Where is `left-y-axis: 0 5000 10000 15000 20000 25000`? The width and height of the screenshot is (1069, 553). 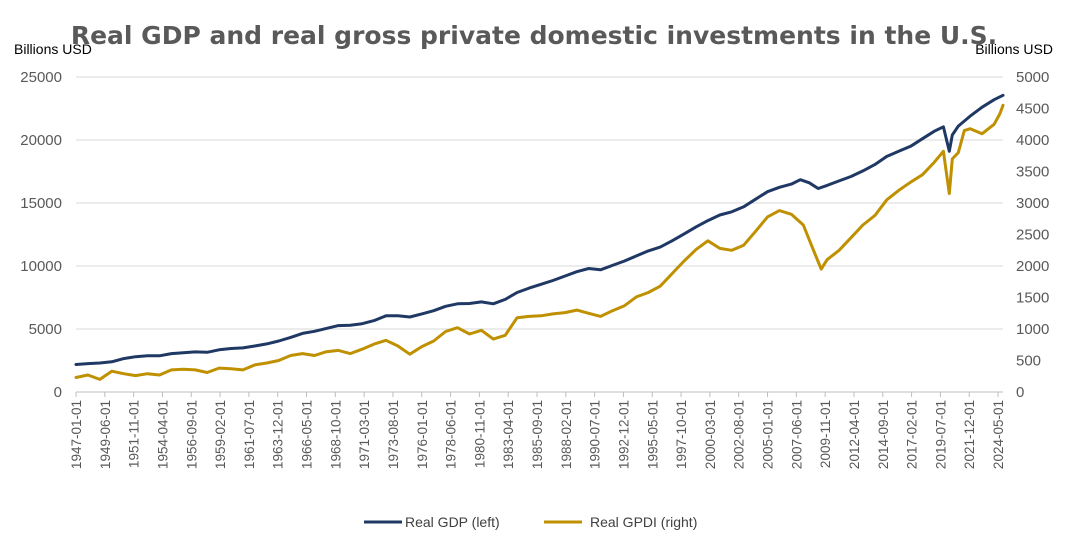
left-y-axis: 0 5000 10000 15000 20000 25000 is located at coordinates (41, 235).